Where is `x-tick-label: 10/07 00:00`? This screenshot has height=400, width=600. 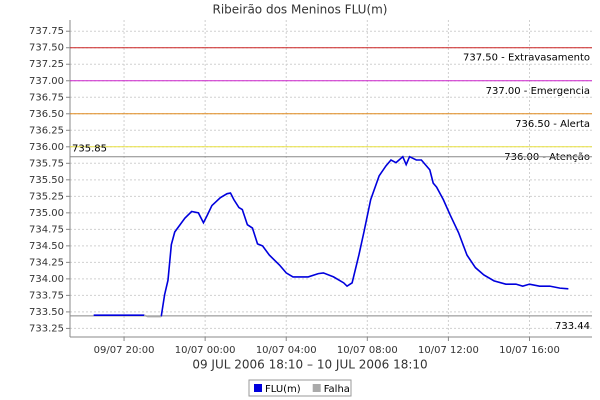 x-tick-label: 10/07 00:00 is located at coordinates (205, 350).